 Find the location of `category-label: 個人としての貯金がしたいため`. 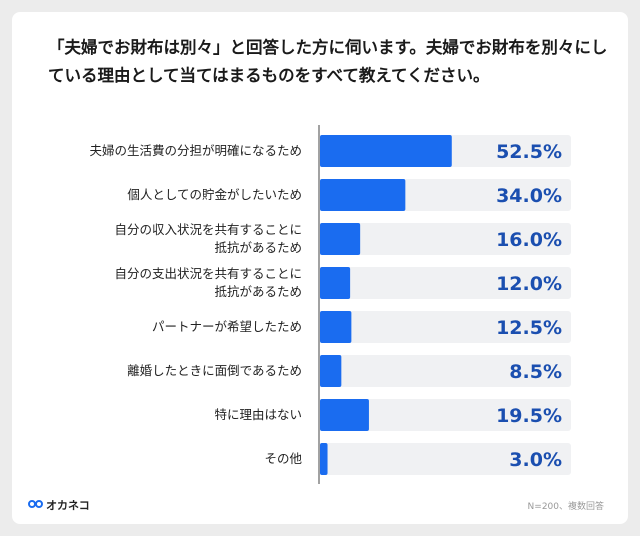

category-label: 個人としての貯金がしたいため is located at coordinates (214, 194).